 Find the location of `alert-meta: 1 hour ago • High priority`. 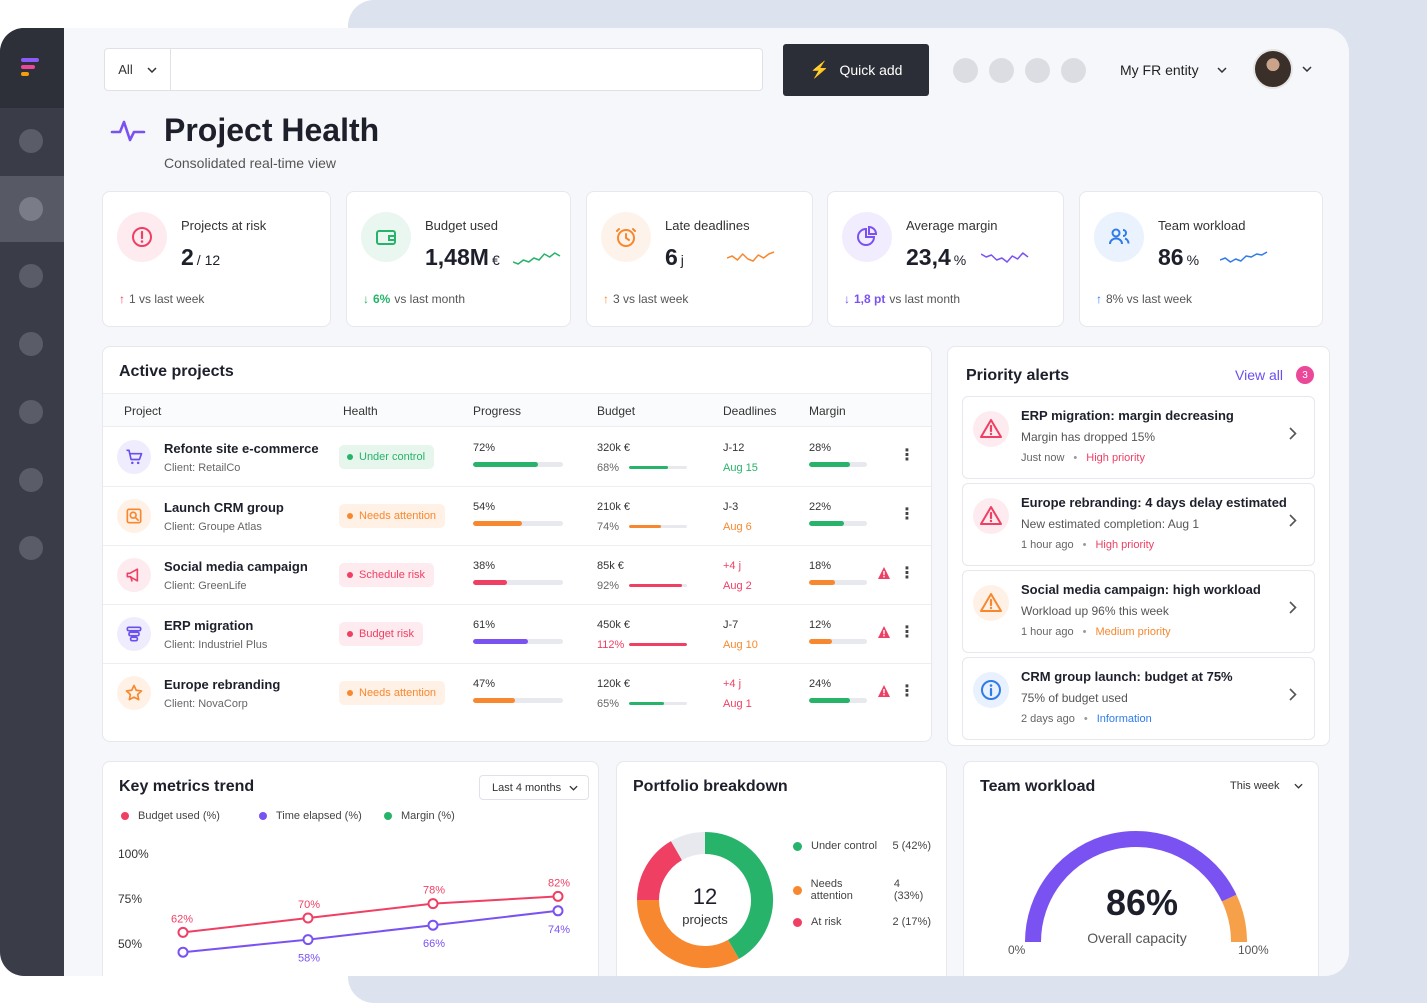

alert-meta: 1 hour ago • High priority is located at coordinates (1087, 545).